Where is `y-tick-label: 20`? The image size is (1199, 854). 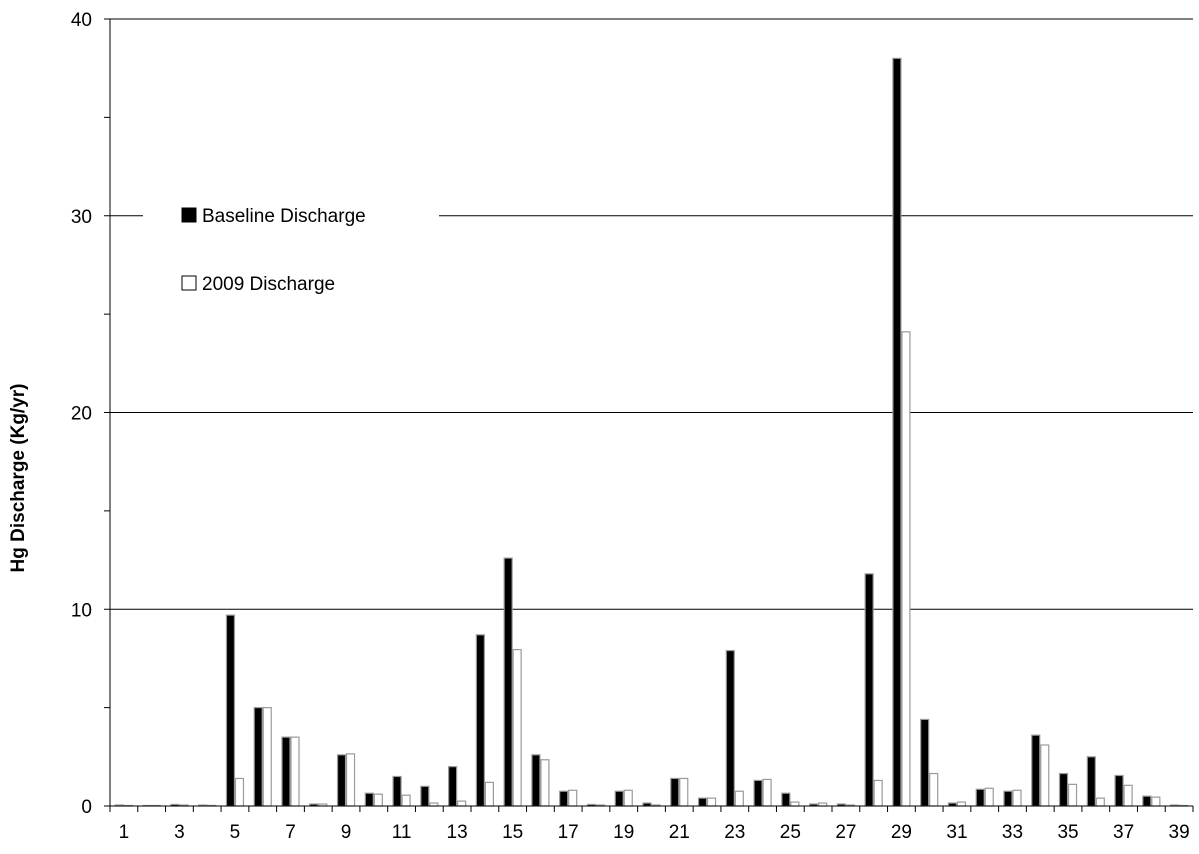
y-tick-label: 20 is located at coordinates (81, 414).